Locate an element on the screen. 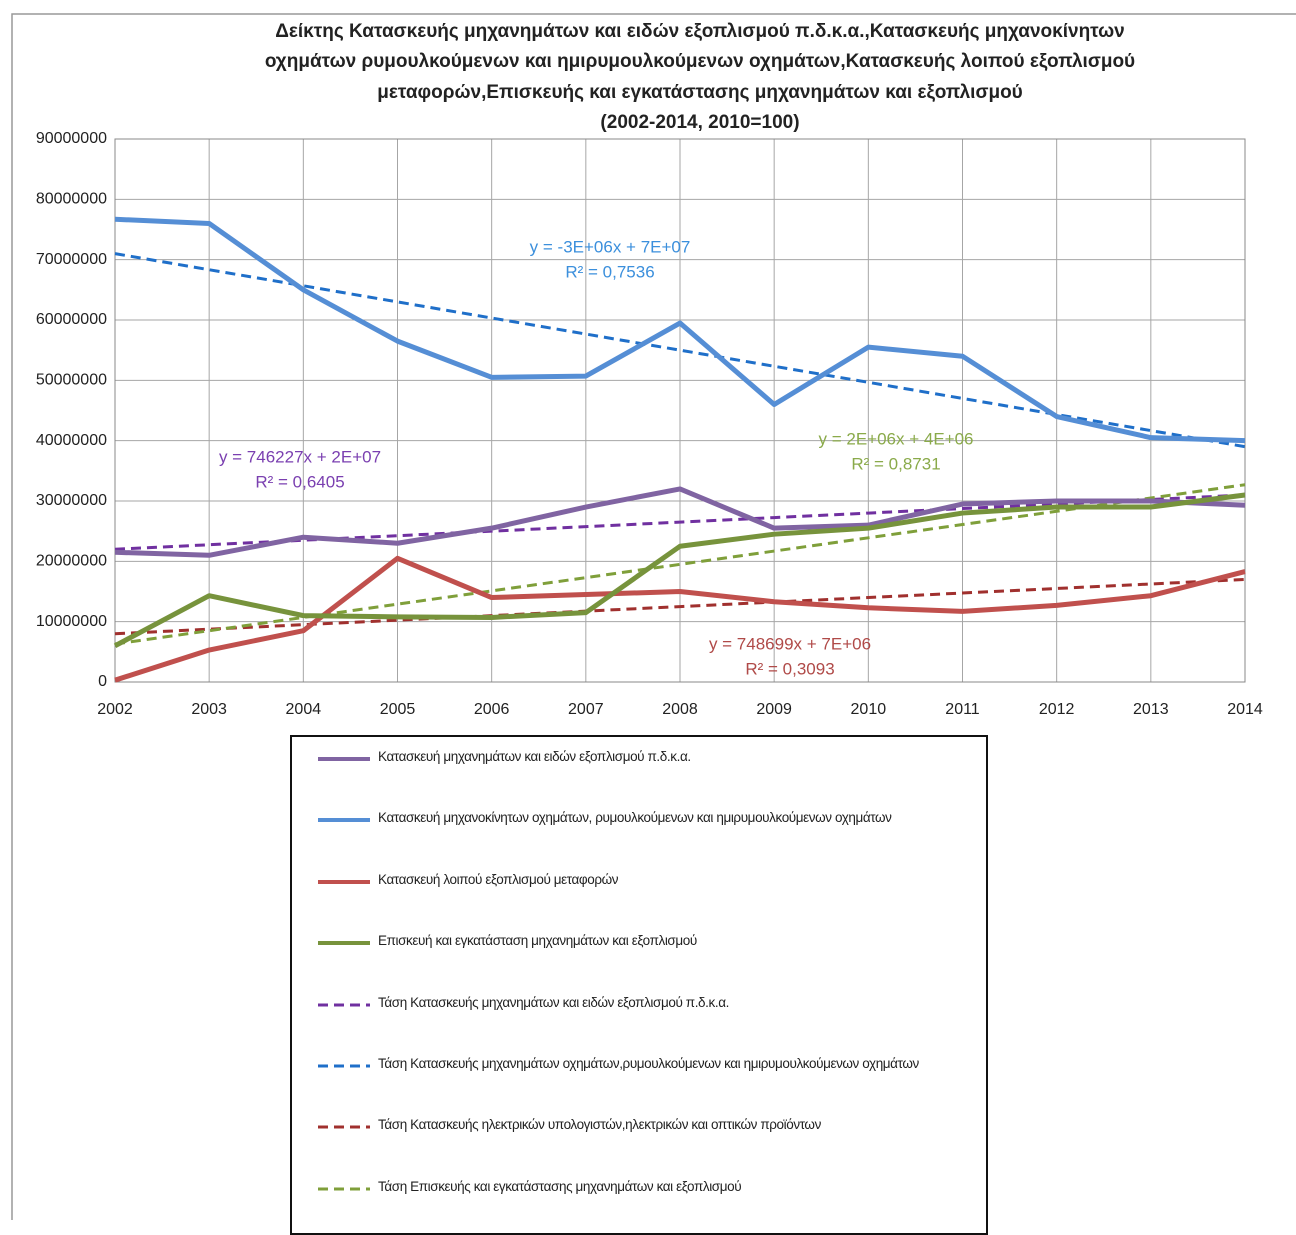  y-tick-label: 10000000 is located at coordinates (71, 621).